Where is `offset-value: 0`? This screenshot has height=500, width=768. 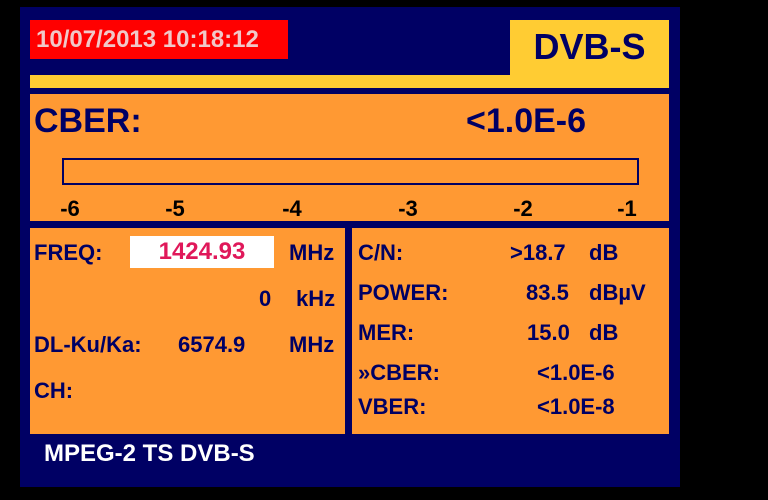 offset-value: 0 is located at coordinates (265, 298).